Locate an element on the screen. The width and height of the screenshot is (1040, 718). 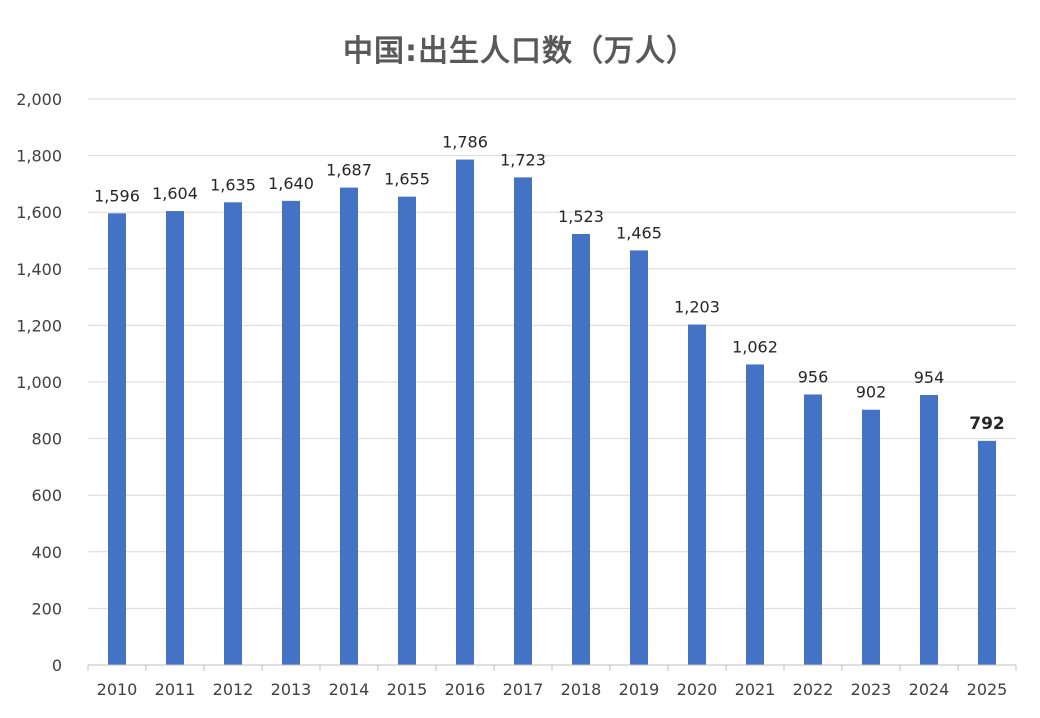
x-tick-label: 2021 is located at coordinates (755, 689).